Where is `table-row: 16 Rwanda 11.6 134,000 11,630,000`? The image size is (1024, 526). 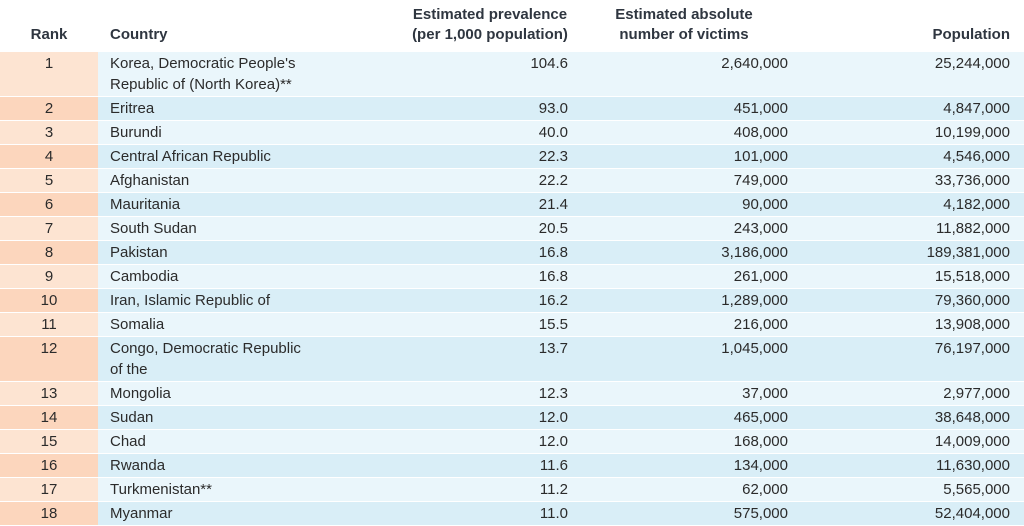
table-row: 16 Rwanda 11.6 134,000 11,630,000 is located at coordinates (512, 466).